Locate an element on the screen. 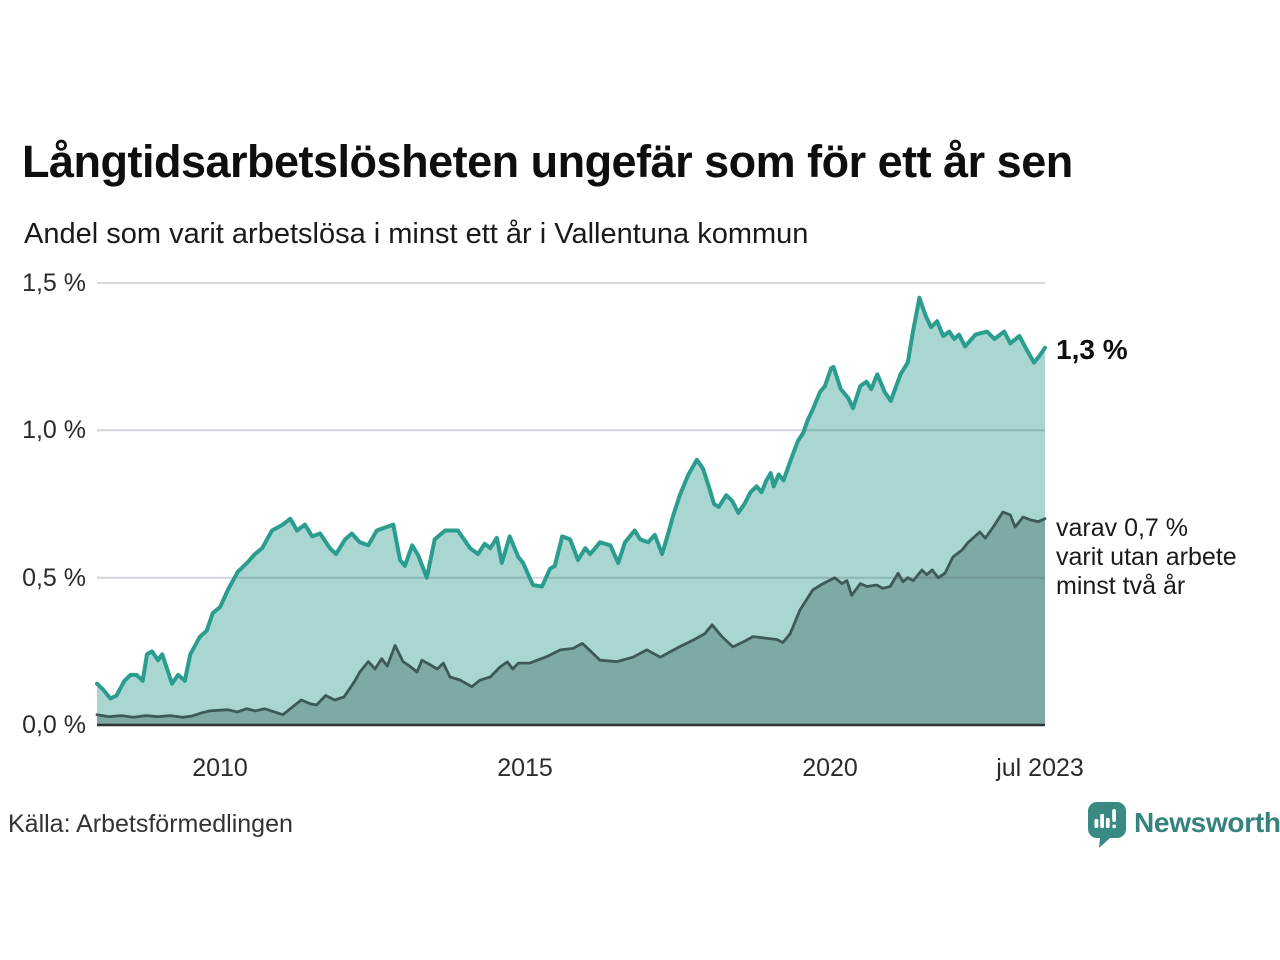  two-year-annotation-line3: minst två år is located at coordinates (1121, 586).